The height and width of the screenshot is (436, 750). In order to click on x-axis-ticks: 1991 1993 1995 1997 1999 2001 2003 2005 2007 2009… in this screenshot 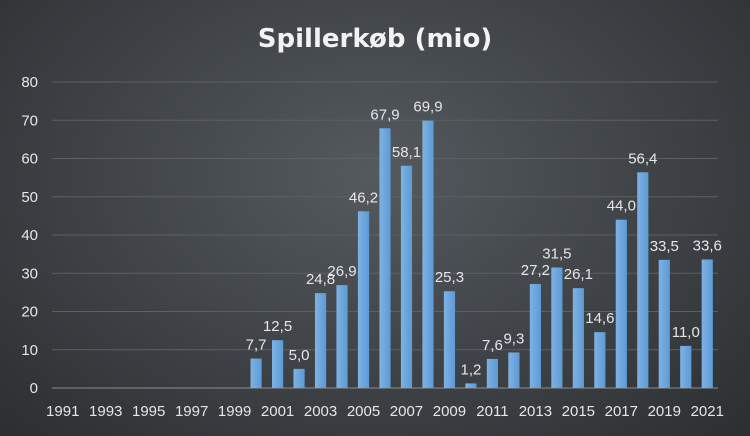, I will do `click(385, 411)`.